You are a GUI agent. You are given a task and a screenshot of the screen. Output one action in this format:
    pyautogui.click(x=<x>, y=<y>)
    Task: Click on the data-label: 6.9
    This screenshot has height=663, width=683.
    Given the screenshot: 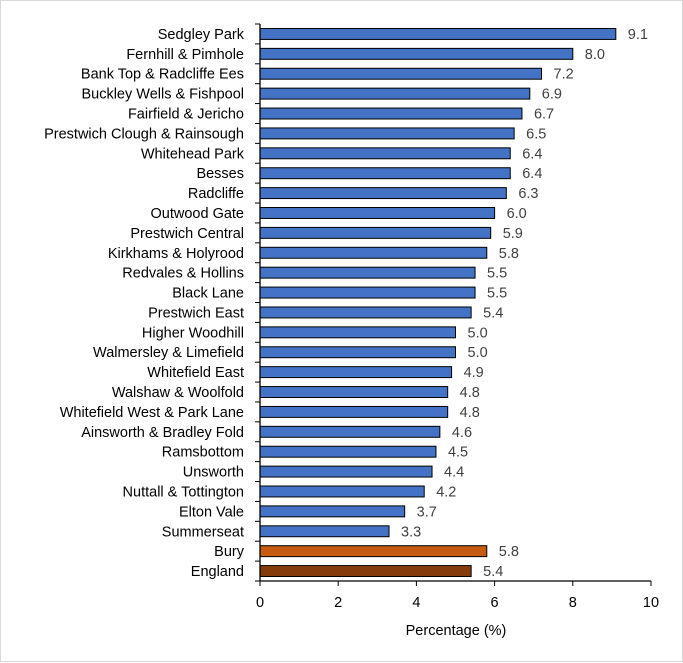 What is the action you would take?
    pyautogui.click(x=552, y=95)
    